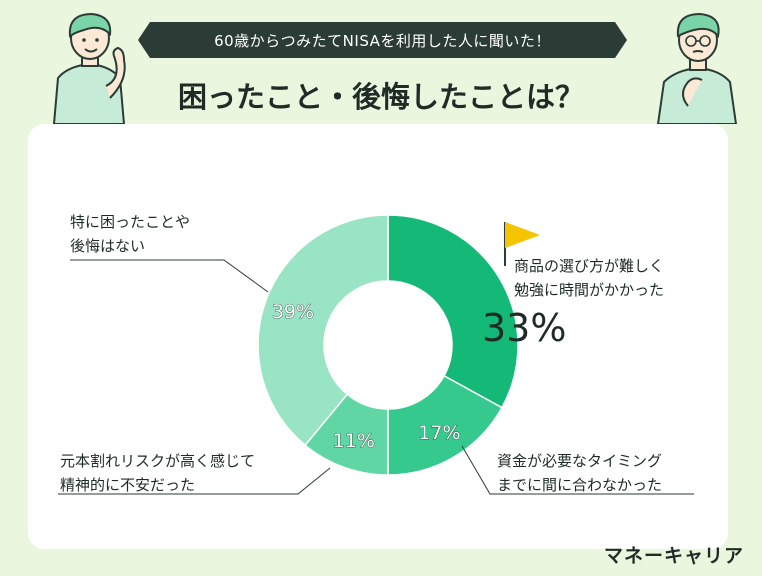 Image resolution: width=762 pixels, height=576 pixels. Describe the element at coordinates (382, 40) in the screenshot. I see `survey-banner: 60歳からつみたてNISAを利用した人に聞いた！` at that location.